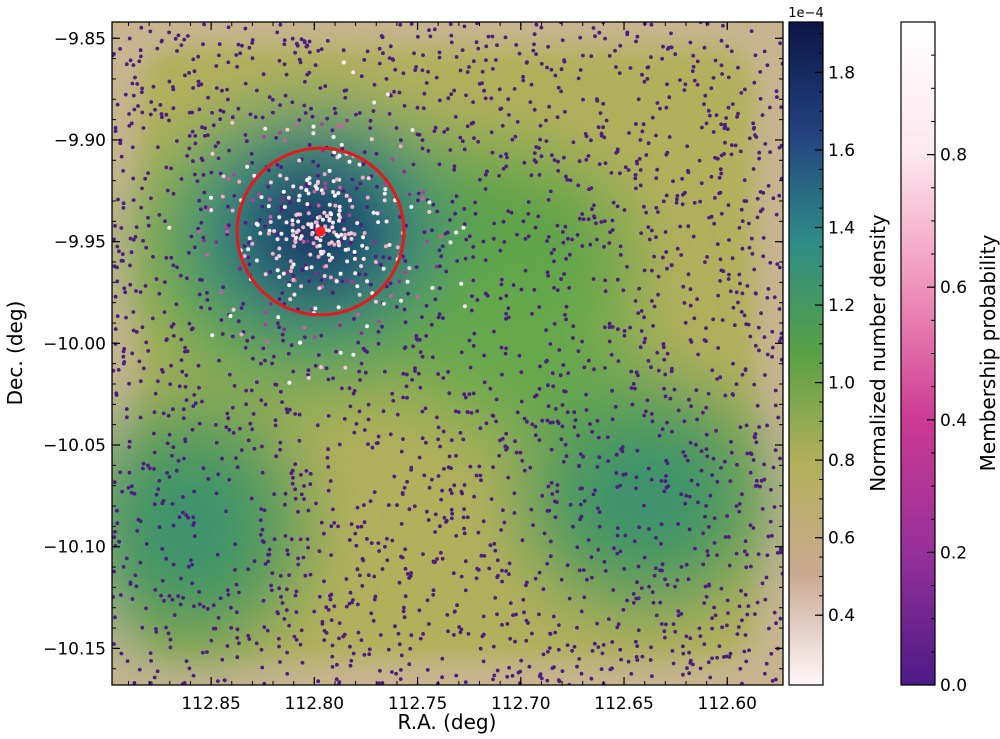 The height and width of the screenshot is (739, 1000). I want to click on y-tick-label: −10.15, so click(74, 649).